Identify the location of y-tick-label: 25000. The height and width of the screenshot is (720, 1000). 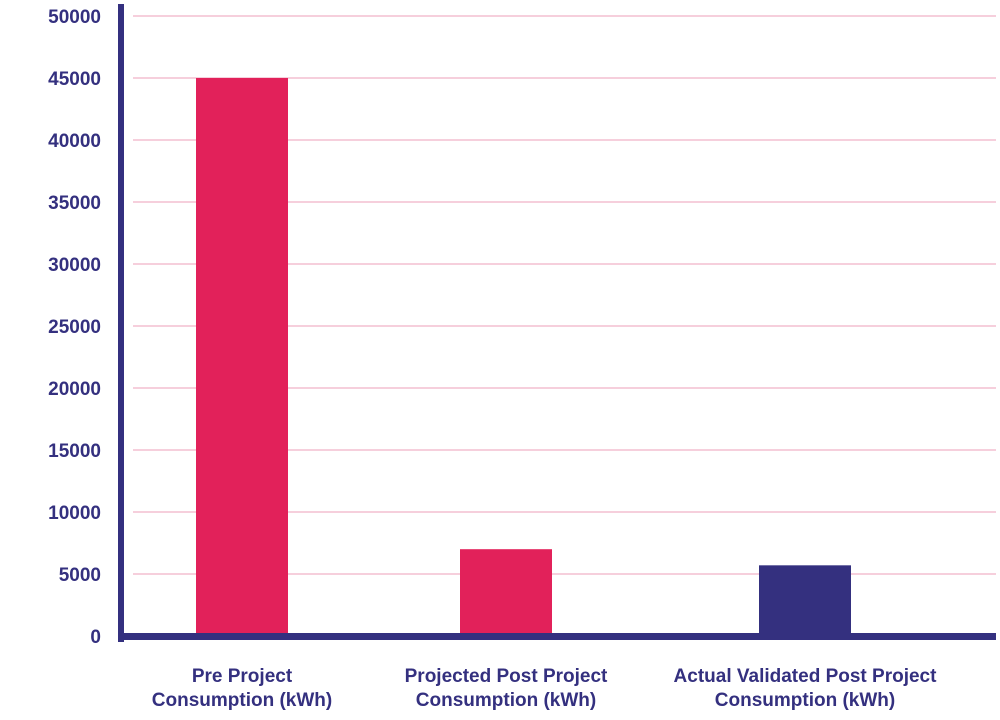
(74, 327).